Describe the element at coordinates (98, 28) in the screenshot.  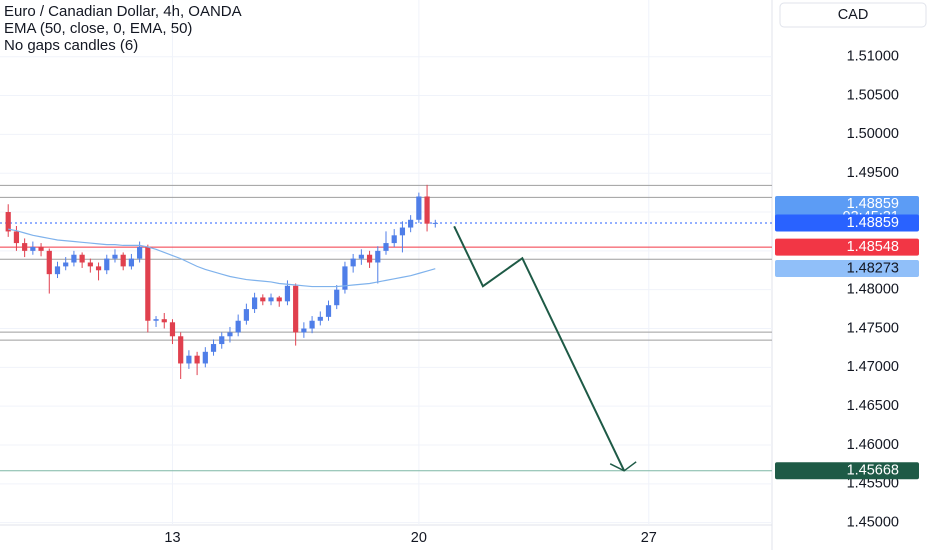
I see `indicator-label: EMA (50, close, 0, EMA, 50)` at that location.